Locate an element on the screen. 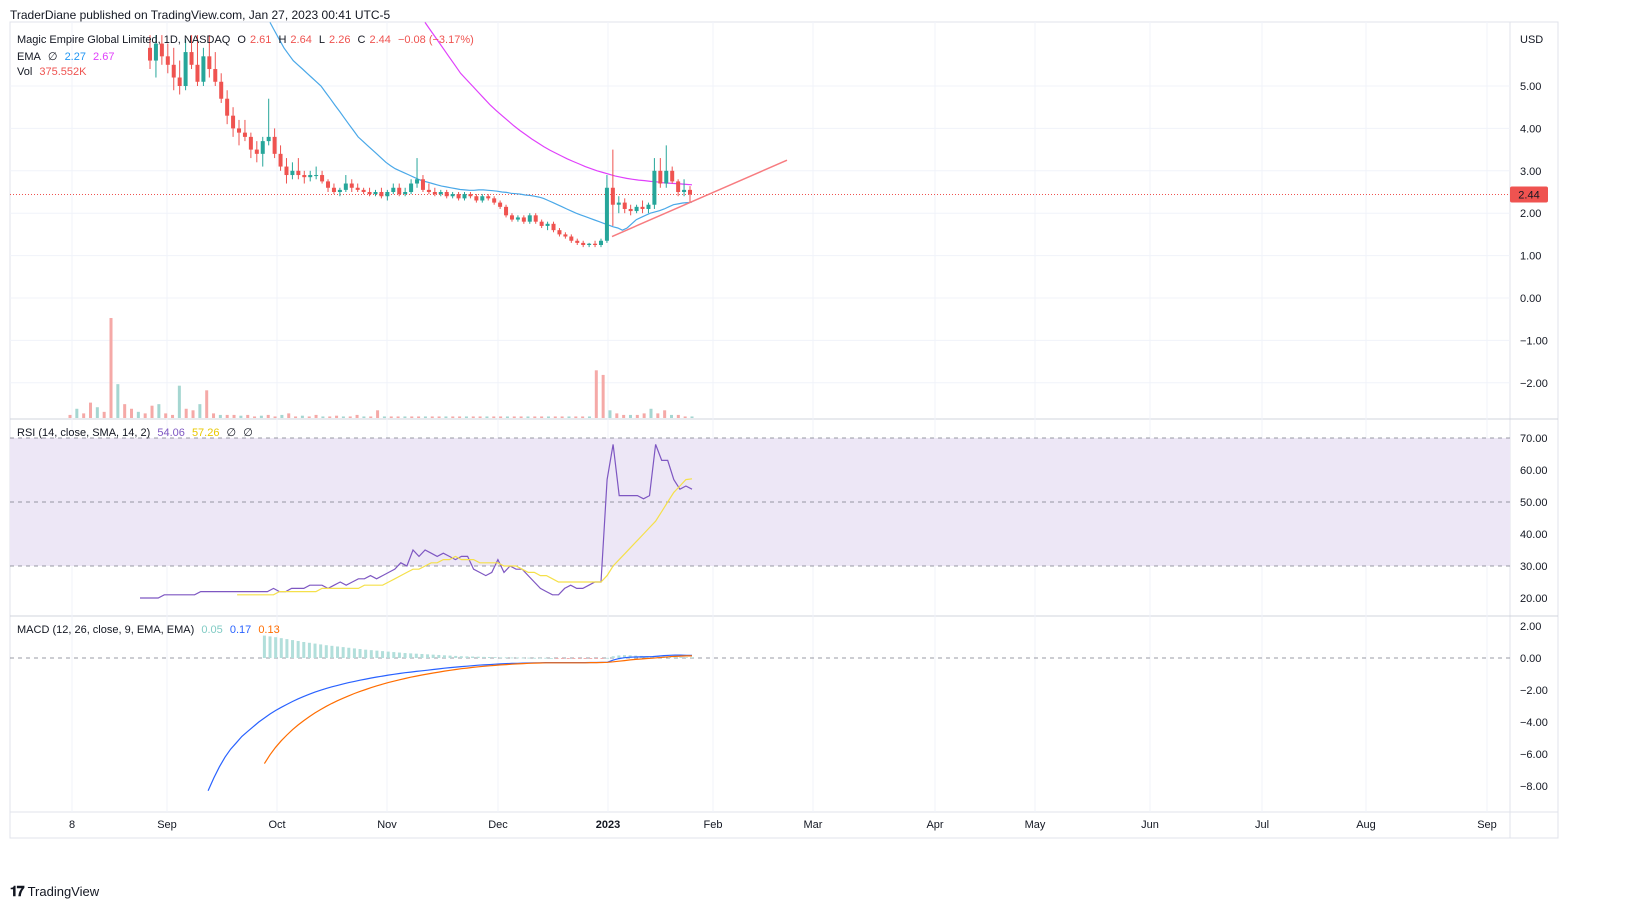 This screenshot has width=1633, height=907. macd-tick-label: −8.00 is located at coordinates (1534, 787).